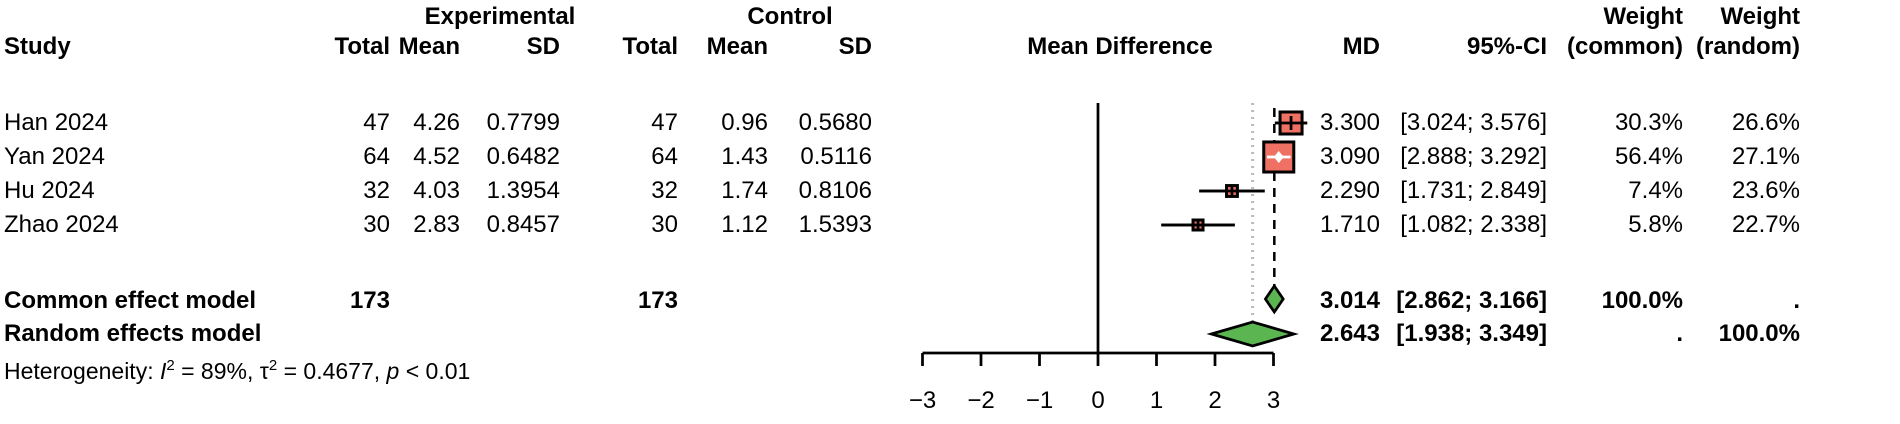 This screenshot has height=424, width=1900. Describe the element at coordinates (1625, 46) in the screenshot. I see `header-weight-common-line2: (common)` at that location.